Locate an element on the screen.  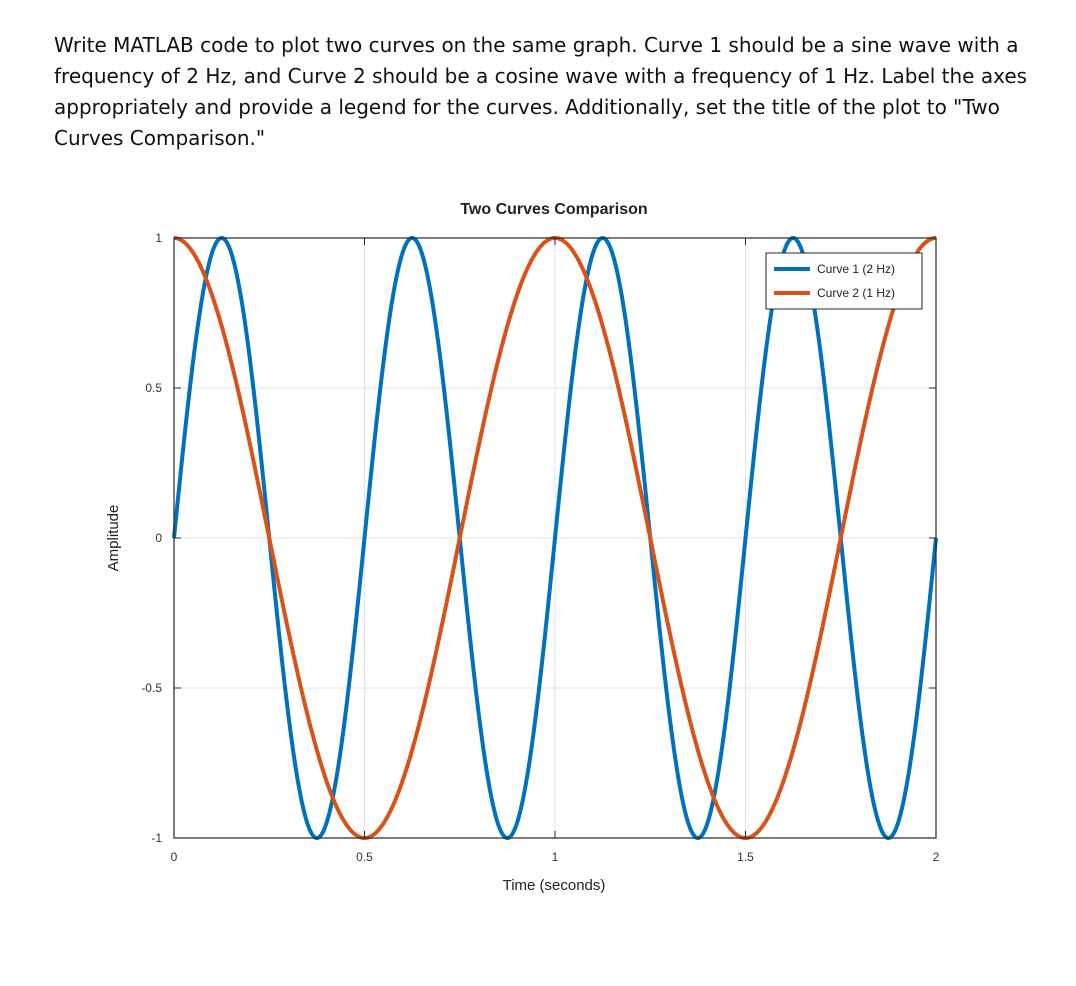
x-tick-label: 0.5 is located at coordinates (364, 857).